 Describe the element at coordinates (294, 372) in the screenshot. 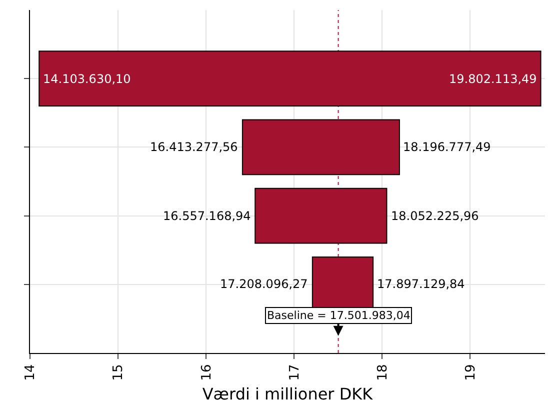

I see `x-tick-label: 17` at that location.